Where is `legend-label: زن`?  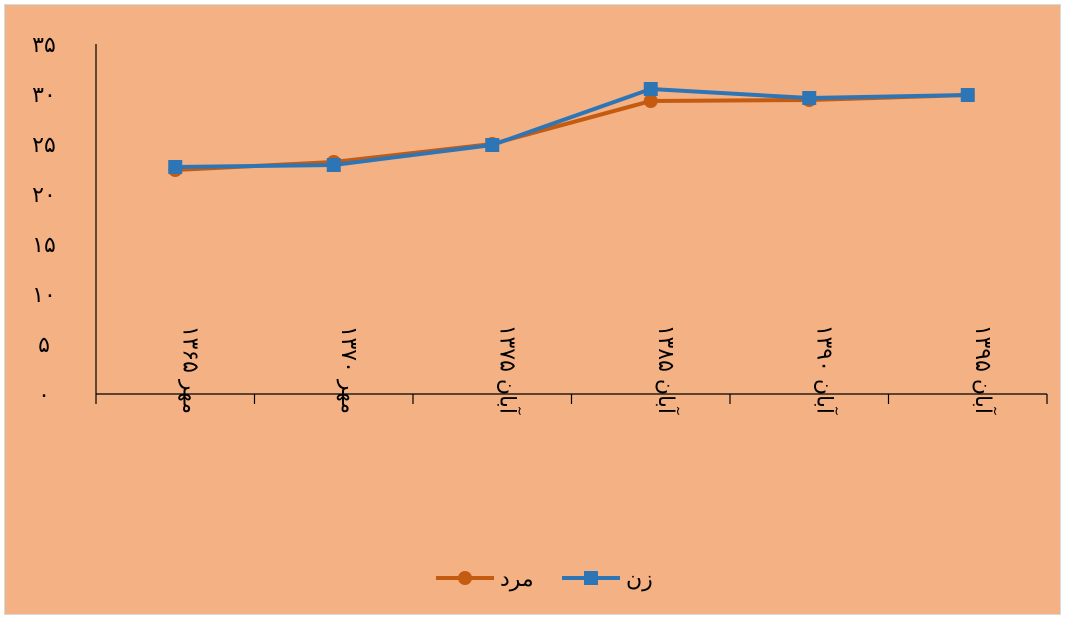
legend-label: زن is located at coordinates (639, 579).